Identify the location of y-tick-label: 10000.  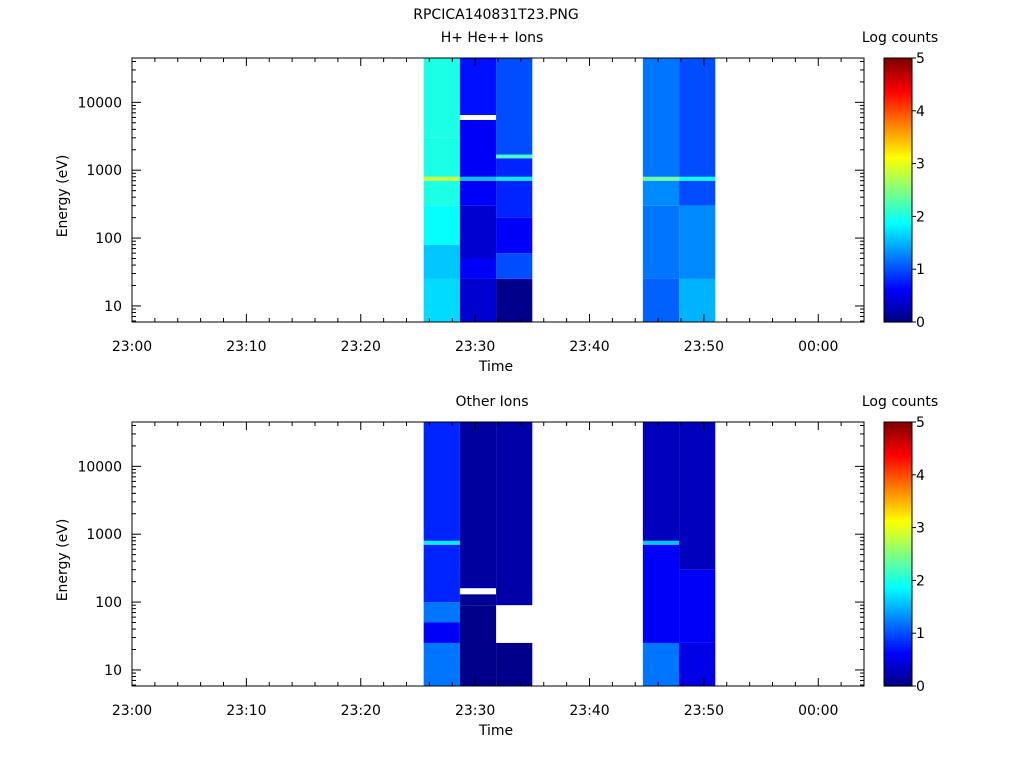
(99, 467).